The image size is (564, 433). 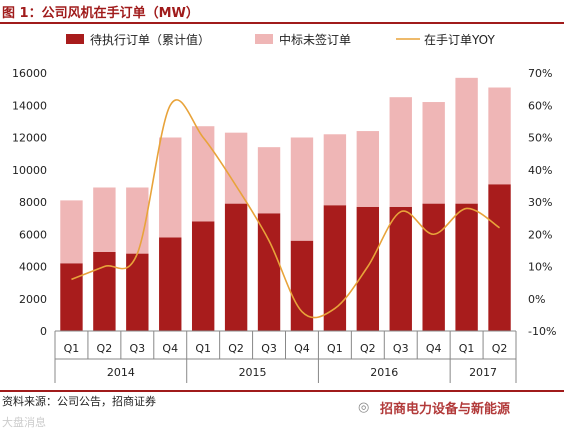 I want to click on y-left-tick-label: 14000, so click(x=29, y=105).